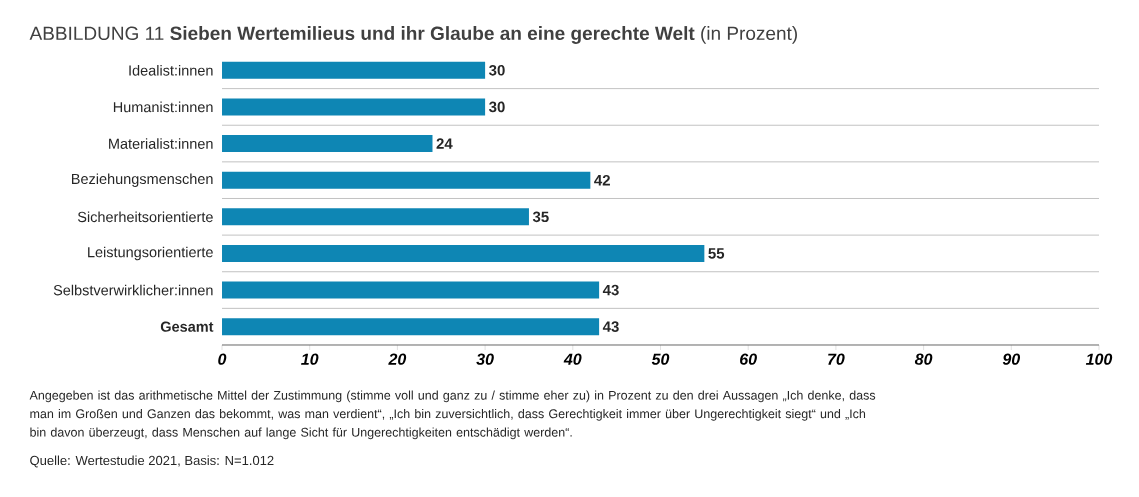 The width and height of the screenshot is (1139, 497). What do you see at coordinates (310, 359) in the screenshot?
I see `x-tick-label: 10` at bounding box center [310, 359].